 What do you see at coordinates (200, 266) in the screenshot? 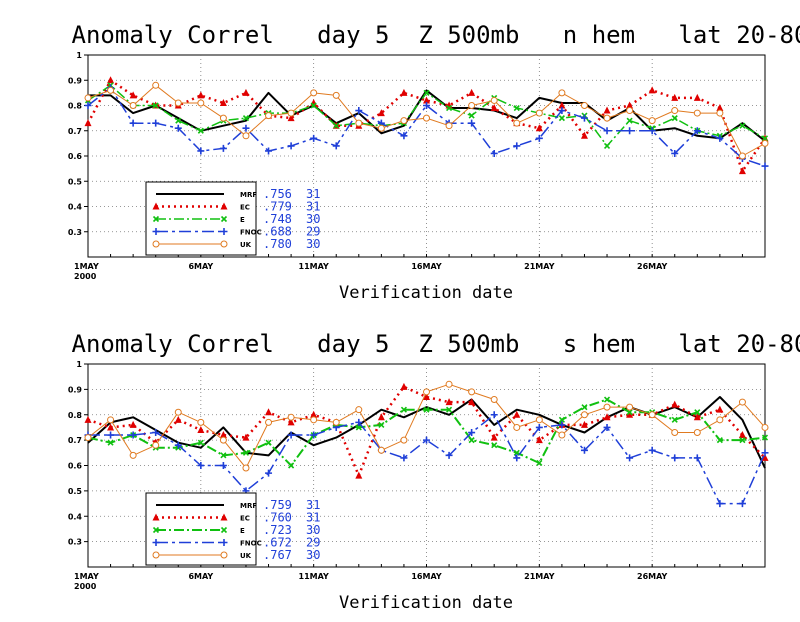
I see `nh-xtick-6may: 6MAY` at bounding box center [200, 266].